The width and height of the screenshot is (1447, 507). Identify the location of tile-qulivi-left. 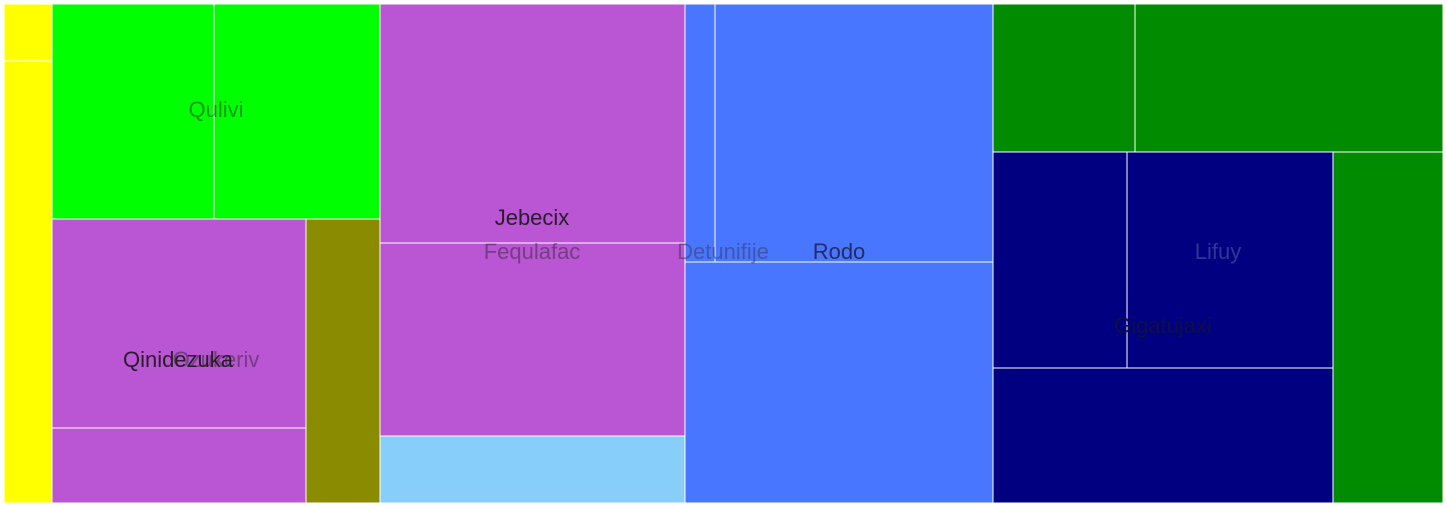
(133, 111).